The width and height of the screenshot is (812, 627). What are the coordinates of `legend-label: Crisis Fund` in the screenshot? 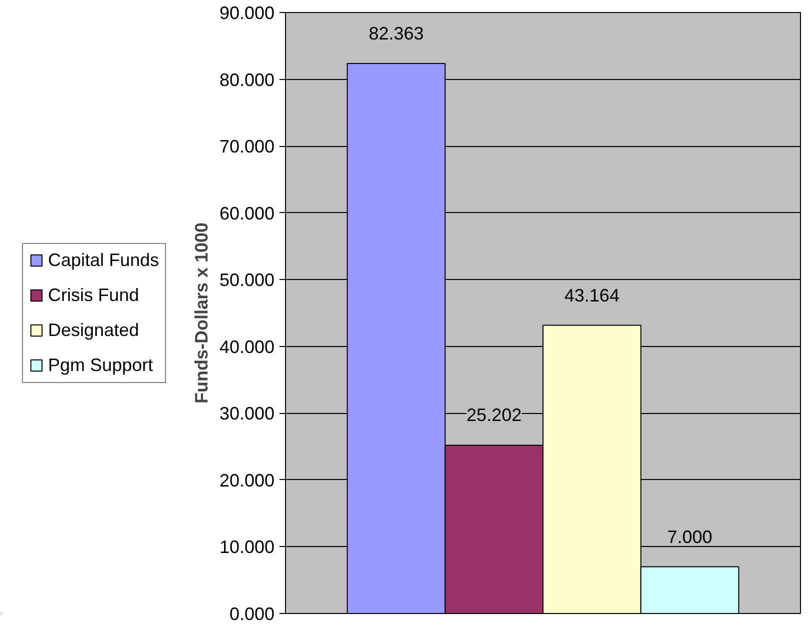 It's located at (93, 295).